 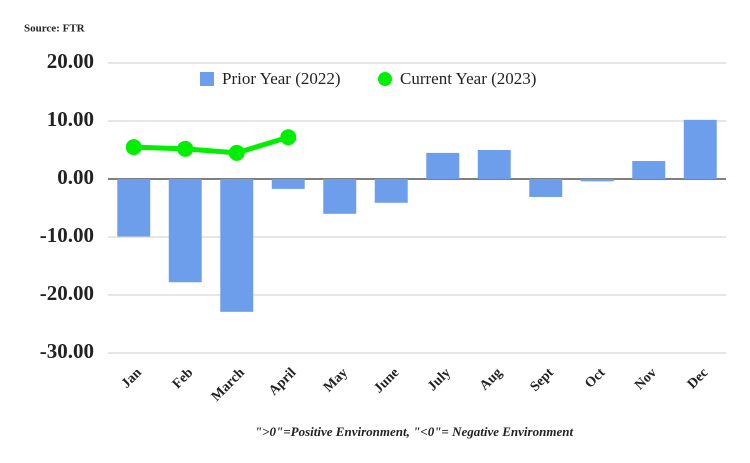 I want to click on x-tick-label: Sept, so click(x=543, y=380).